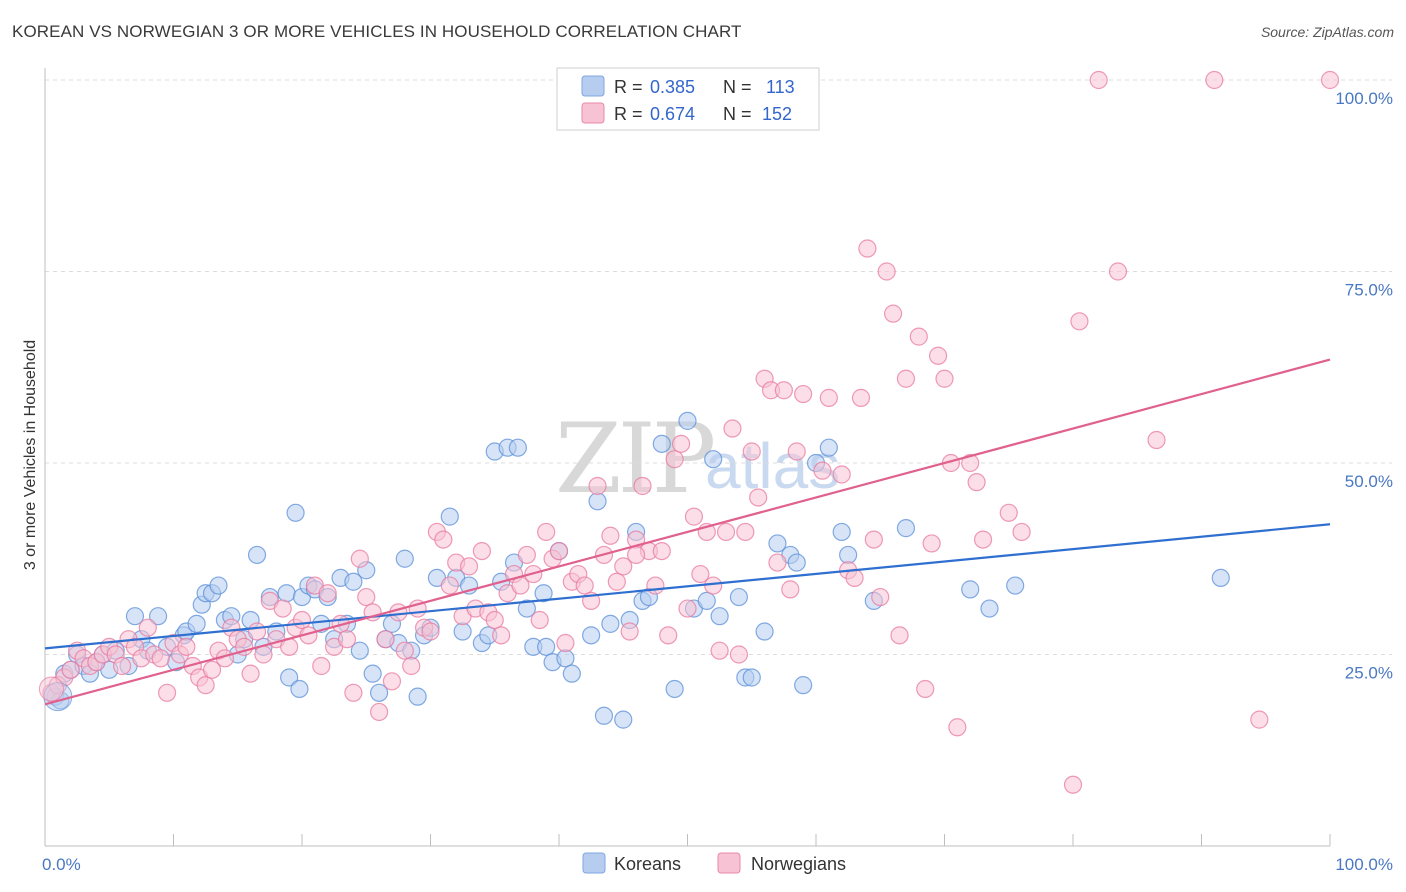 This screenshot has width=1406, height=892. I want to click on bottom-legend-swatch-koreans, so click(594, 863).